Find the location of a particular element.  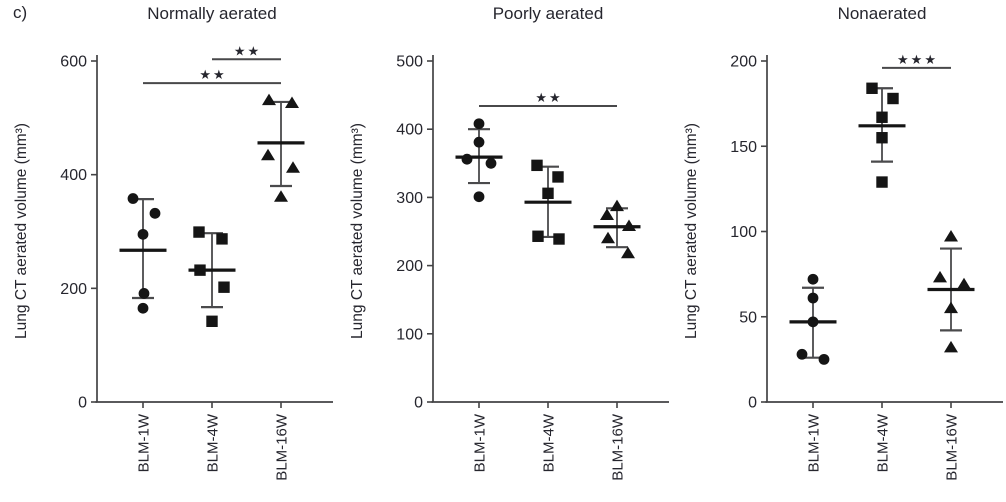

panel-title: Poorly aerated is located at coordinates (548, 13).